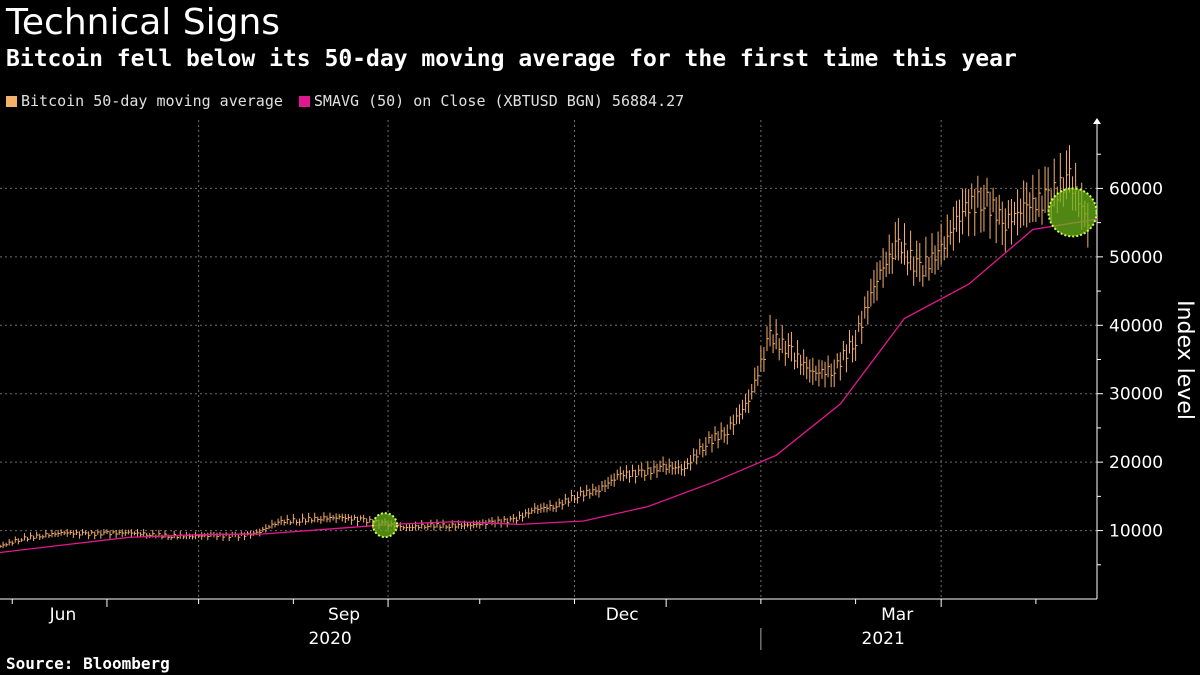 This screenshot has height=675, width=1200. I want to click on x-tick-label: Jun, so click(63, 615).